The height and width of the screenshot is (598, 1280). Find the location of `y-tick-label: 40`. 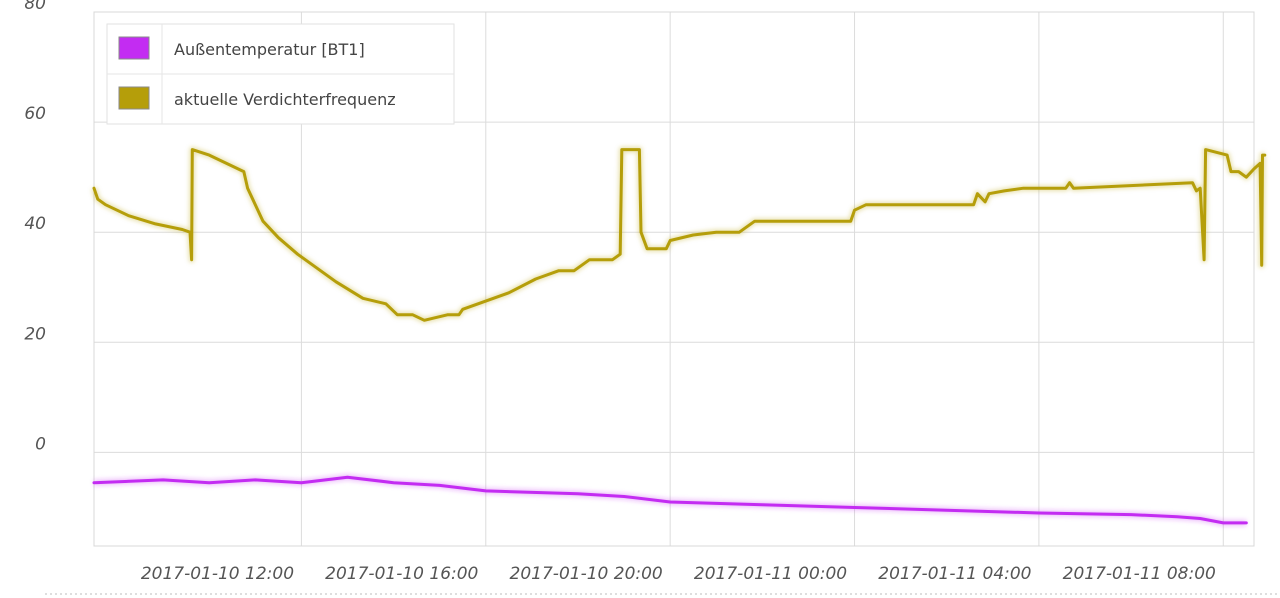

y-tick-label: 40 is located at coordinates (35, 224).